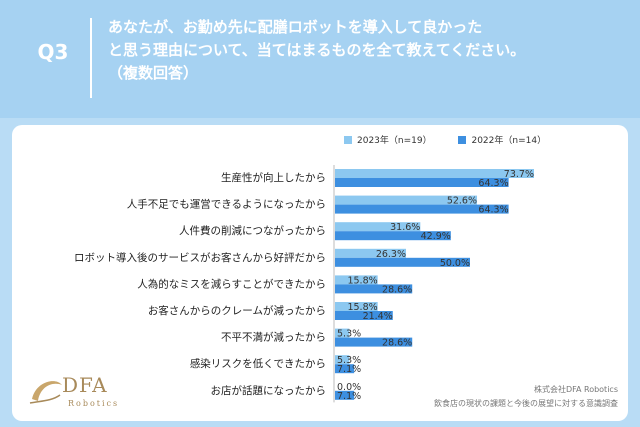  Describe the element at coordinates (436, 236) in the screenshot. I see `data-label-2022: 42.9%` at that location.